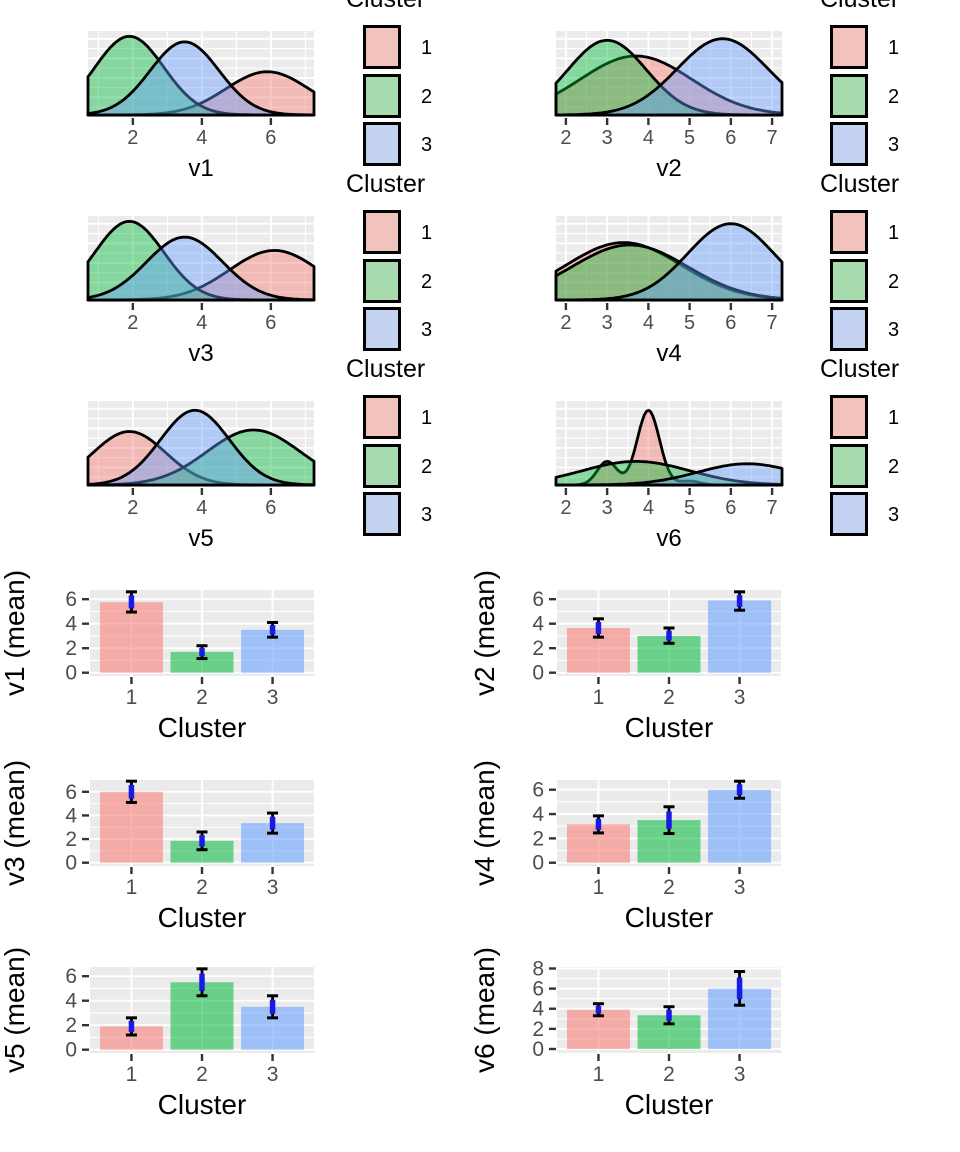  Describe the element at coordinates (200, 168) in the screenshot. I see `x-axis-title-v1: v1` at that location.